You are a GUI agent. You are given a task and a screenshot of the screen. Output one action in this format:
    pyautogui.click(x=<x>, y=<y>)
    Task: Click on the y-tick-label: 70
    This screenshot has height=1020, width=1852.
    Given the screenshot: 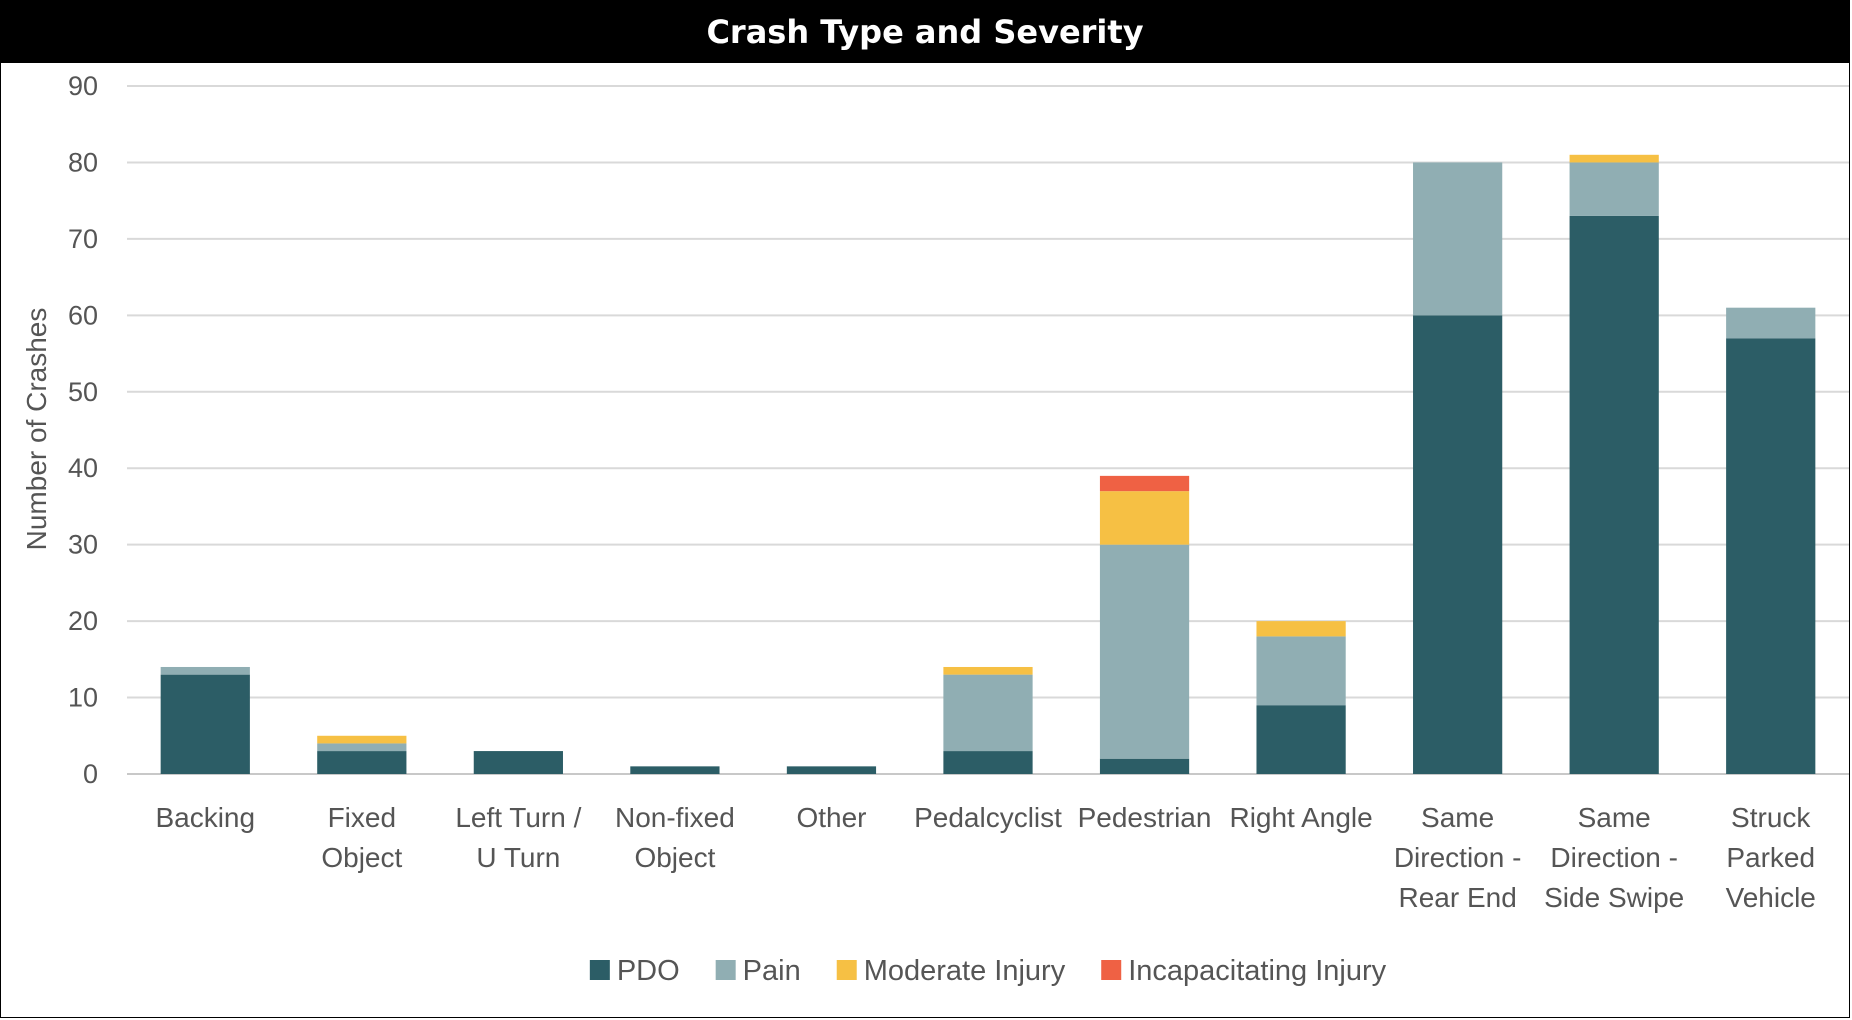 What is the action you would take?
    pyautogui.click(x=83, y=239)
    